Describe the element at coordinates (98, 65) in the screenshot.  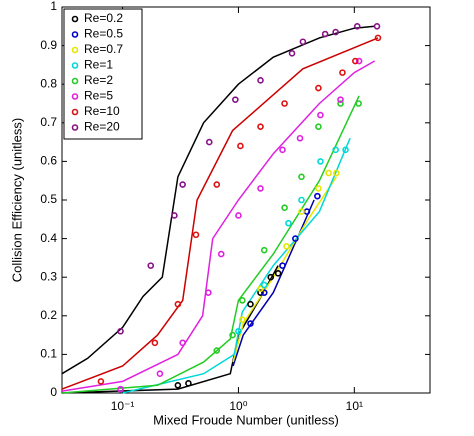
I see `legend-label: Re=1` at that location.